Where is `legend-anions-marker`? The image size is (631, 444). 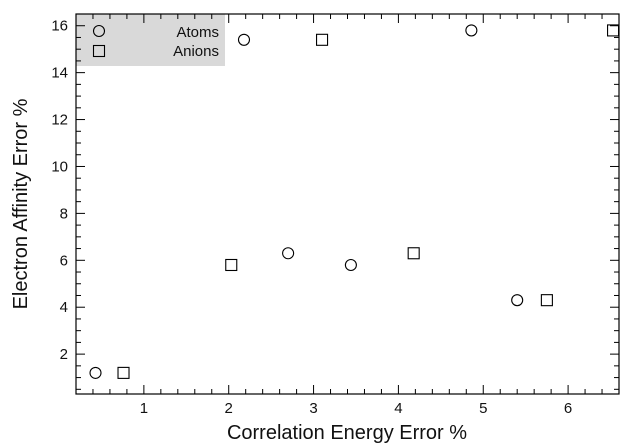 legend-anions-marker is located at coordinates (99, 51).